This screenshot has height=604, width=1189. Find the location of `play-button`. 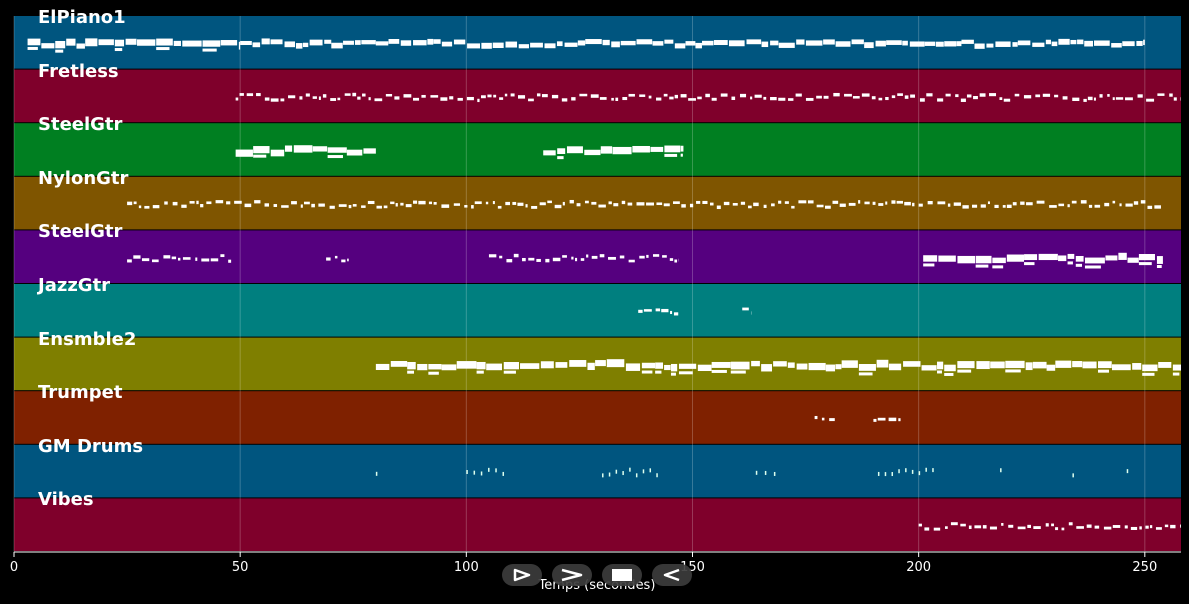

play-button is located at coordinates (522, 575).